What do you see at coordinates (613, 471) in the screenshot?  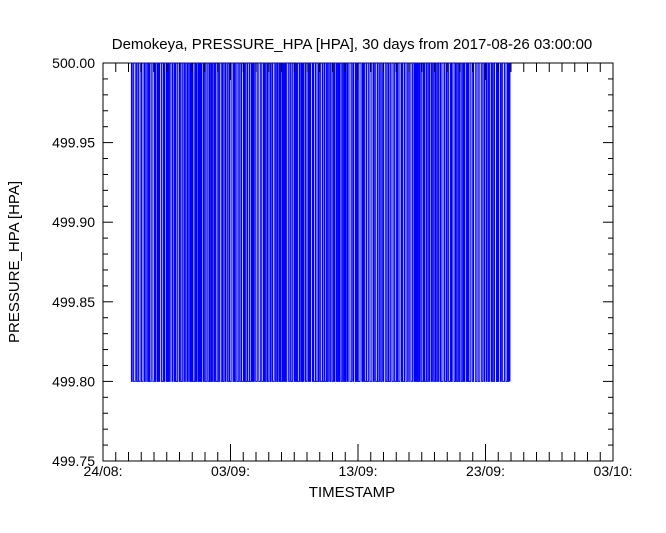 I see `x-tick-label: 03/10:` at bounding box center [613, 471].